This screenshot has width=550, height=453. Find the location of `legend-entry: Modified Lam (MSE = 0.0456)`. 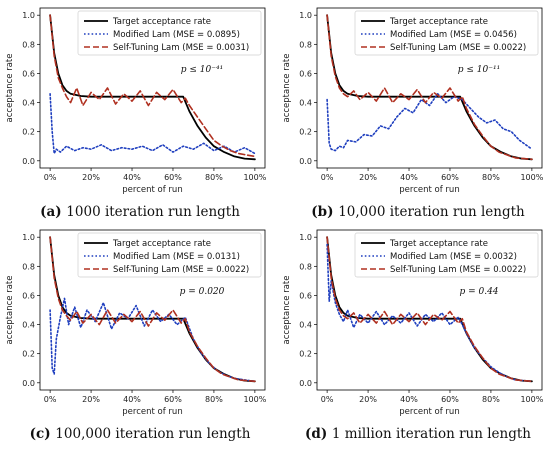

legend-entry: Modified Lam (MSE = 0.0456) is located at coordinates (453, 35).